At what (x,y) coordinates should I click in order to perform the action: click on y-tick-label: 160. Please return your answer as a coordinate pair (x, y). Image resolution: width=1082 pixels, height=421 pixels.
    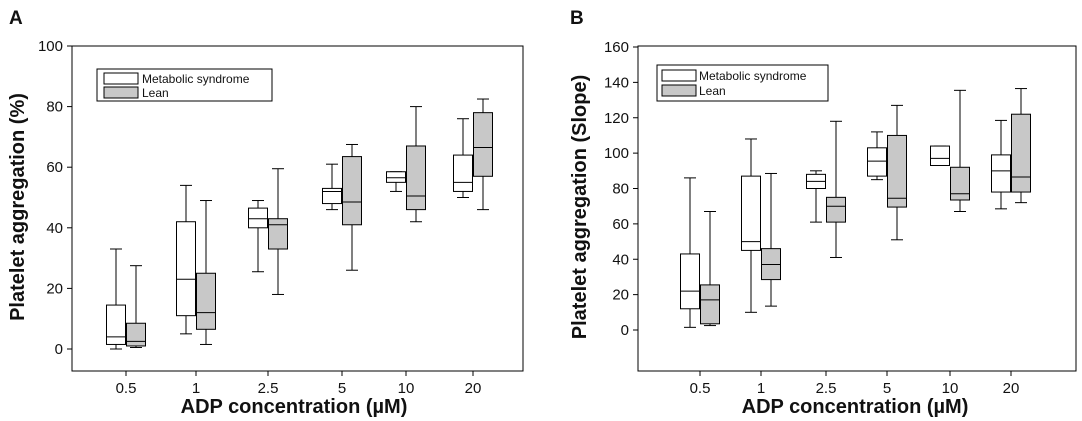
    Looking at the image, I should click on (616, 47).